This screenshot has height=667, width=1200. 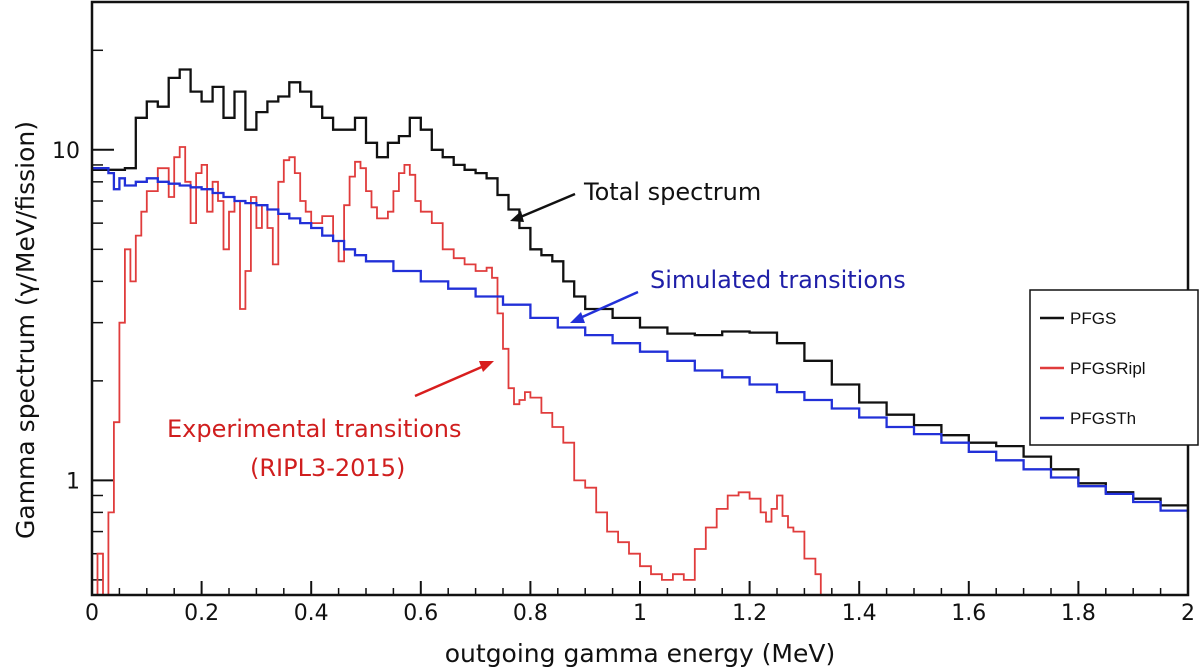 I want to click on y-tick-labels: 1 10, so click(x=66, y=317).